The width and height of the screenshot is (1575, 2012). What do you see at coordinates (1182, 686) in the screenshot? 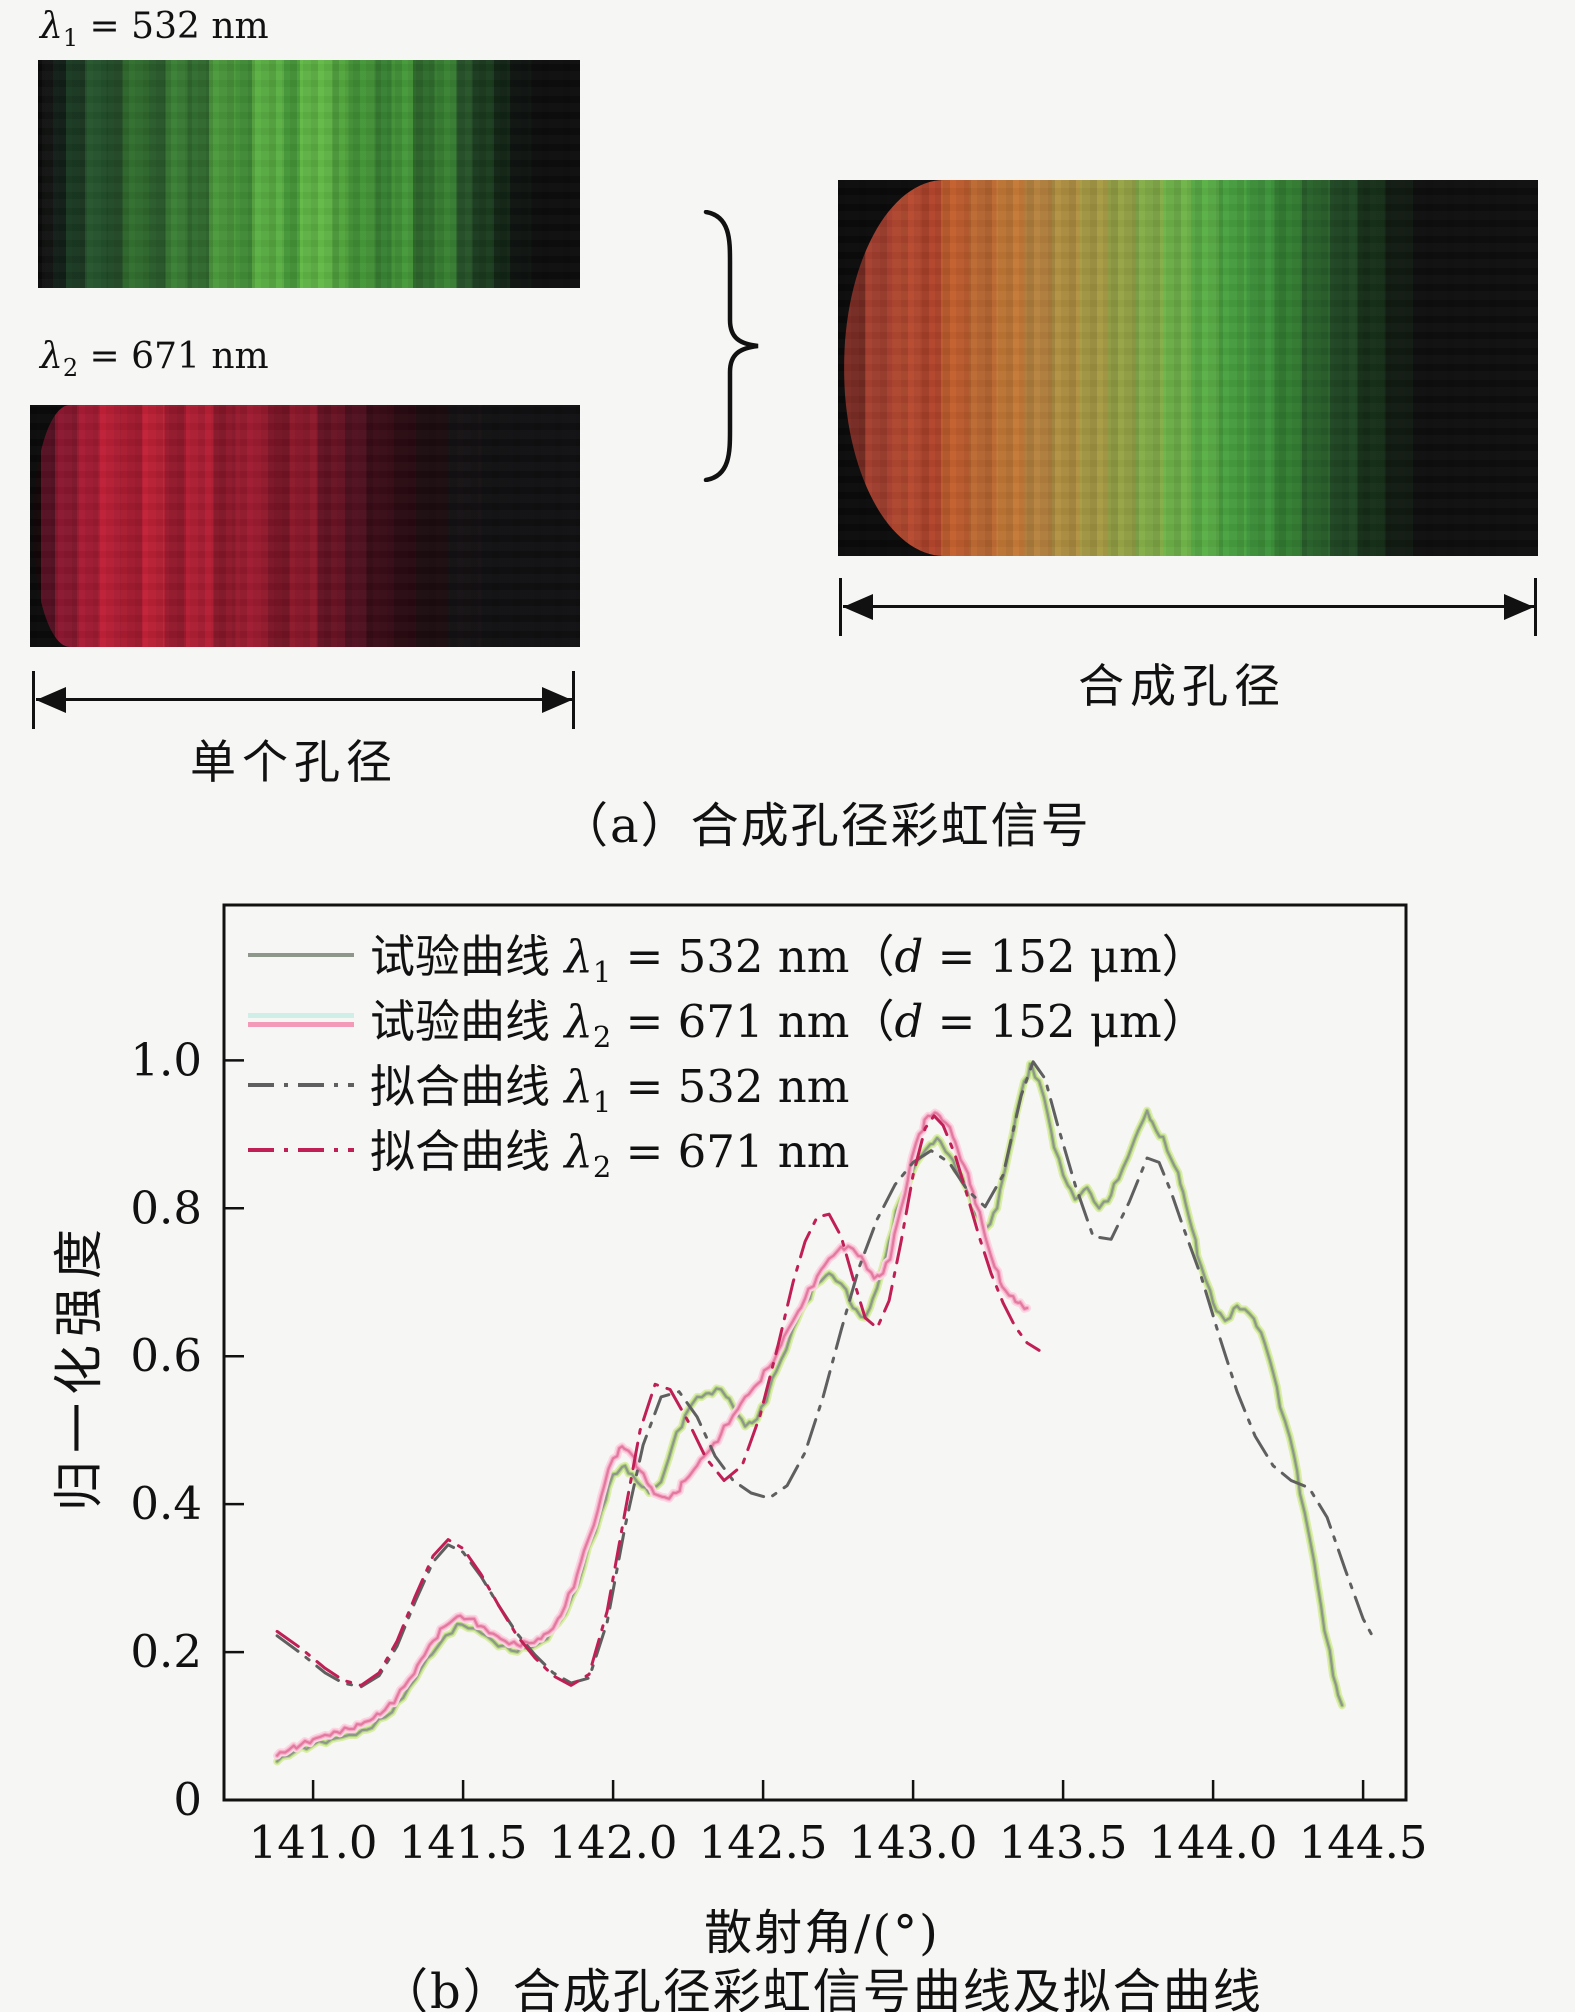
I see `synthetic-aperture-label: 合成孔径` at bounding box center [1182, 686].